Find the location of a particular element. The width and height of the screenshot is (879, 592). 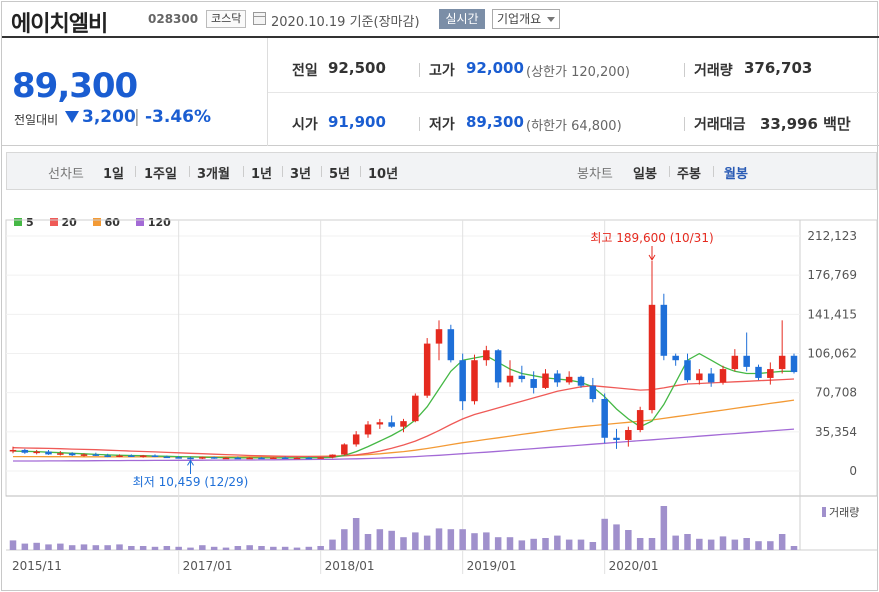

legend-ma120: 120 is located at coordinates (153, 222).